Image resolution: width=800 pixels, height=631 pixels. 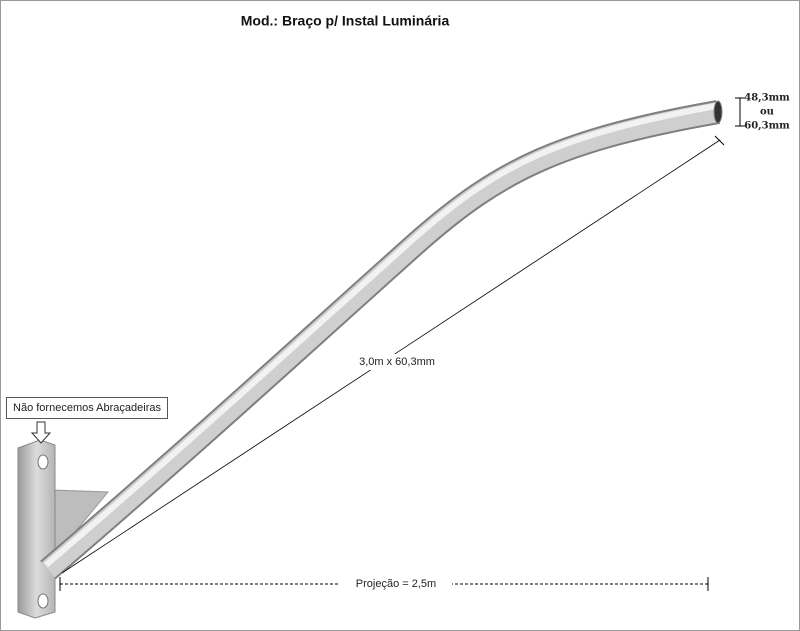 I want to click on note-box, so click(x=87, y=408).